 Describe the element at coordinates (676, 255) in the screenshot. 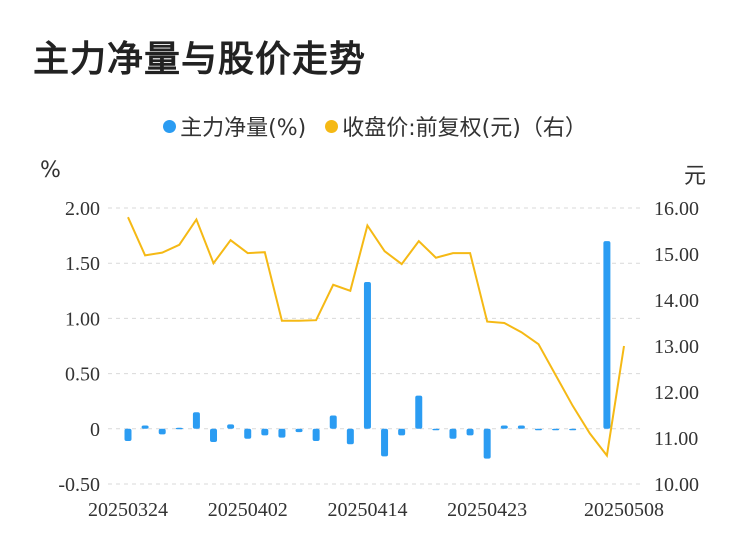

I see `right-tick-label: 15.00` at that location.